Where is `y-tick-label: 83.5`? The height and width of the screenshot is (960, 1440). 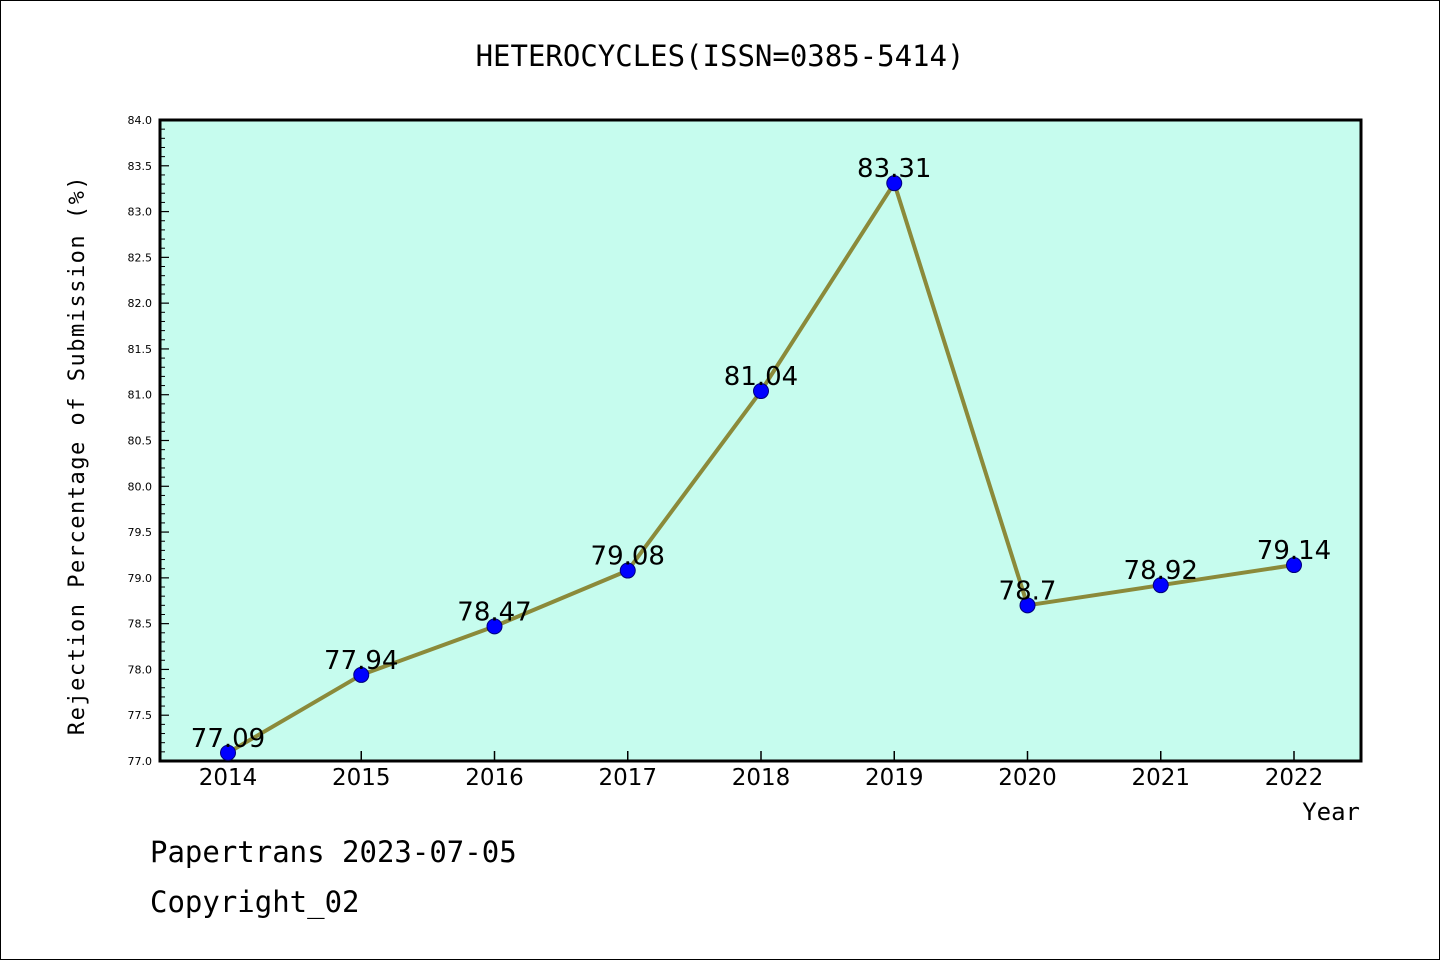
y-tick-label: 83.5 is located at coordinates (140, 166).